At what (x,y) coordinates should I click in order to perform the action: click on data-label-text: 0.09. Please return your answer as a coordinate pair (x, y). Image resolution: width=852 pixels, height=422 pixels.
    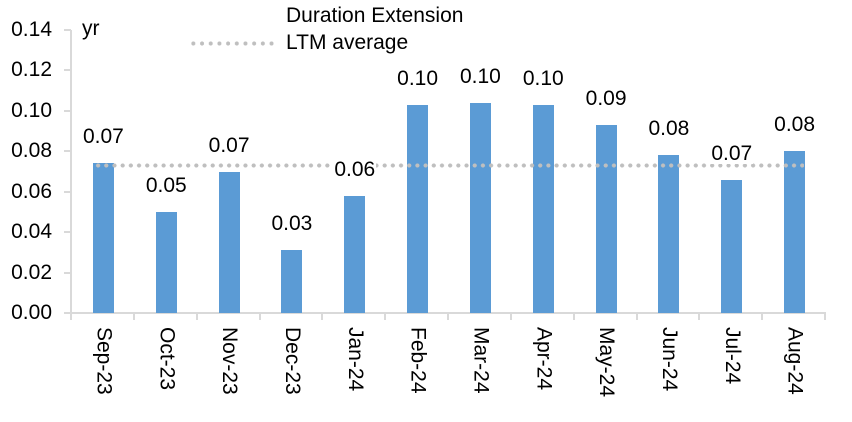
    Looking at the image, I should click on (606, 98).